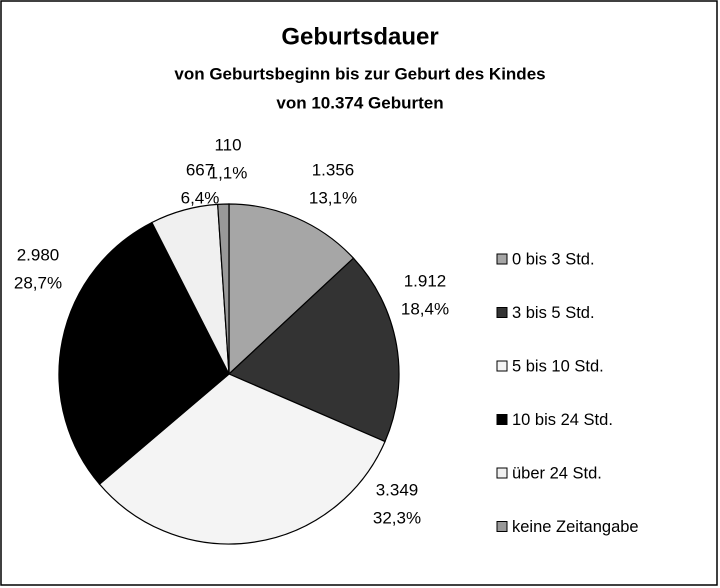 Image resolution: width=720 pixels, height=588 pixels. I want to click on data-label: 2.980, so click(38, 254).